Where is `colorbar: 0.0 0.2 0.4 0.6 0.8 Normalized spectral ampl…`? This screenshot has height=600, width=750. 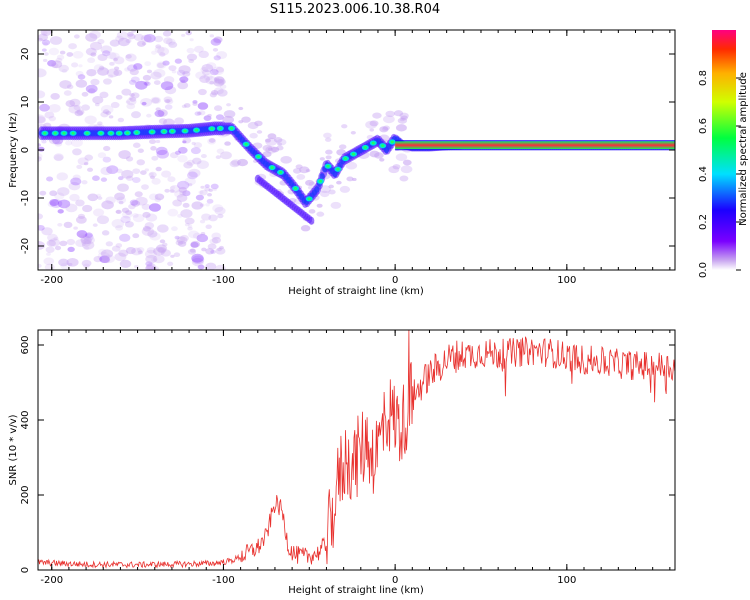
colorbar: 0.0 0.2 0.4 0.6 0.8 Normalized spectral ampl… is located at coordinates (723, 154).